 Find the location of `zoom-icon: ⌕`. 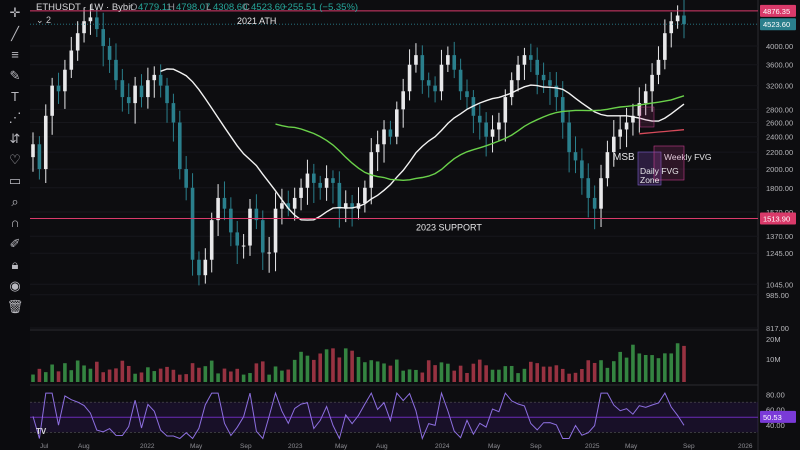

zoom-icon: ⌕ is located at coordinates (15, 201).